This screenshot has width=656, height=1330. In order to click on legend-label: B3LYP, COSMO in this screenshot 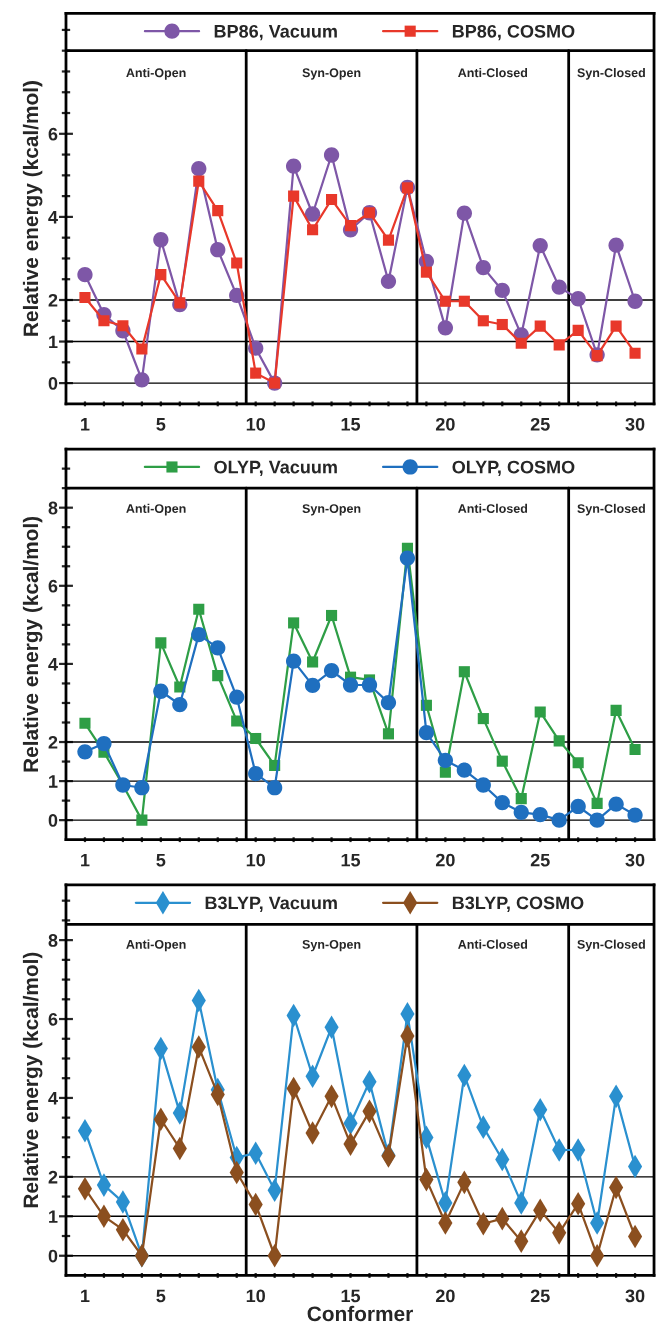, I will do `click(518, 904)`.